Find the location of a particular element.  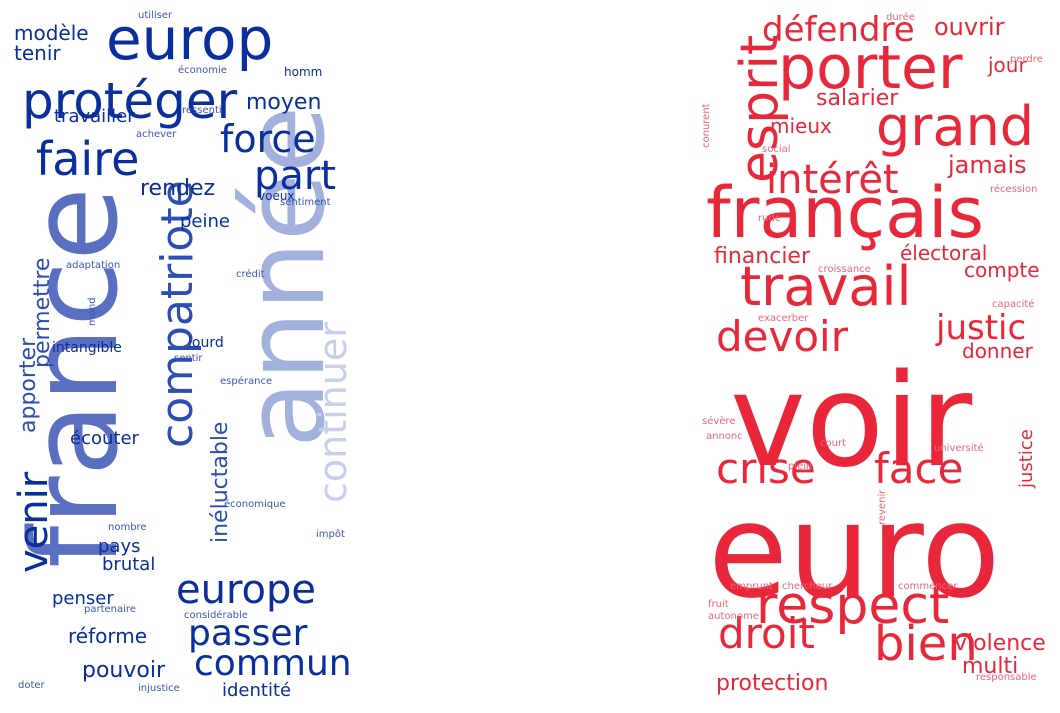

word-left: travailler is located at coordinates (94, 116).